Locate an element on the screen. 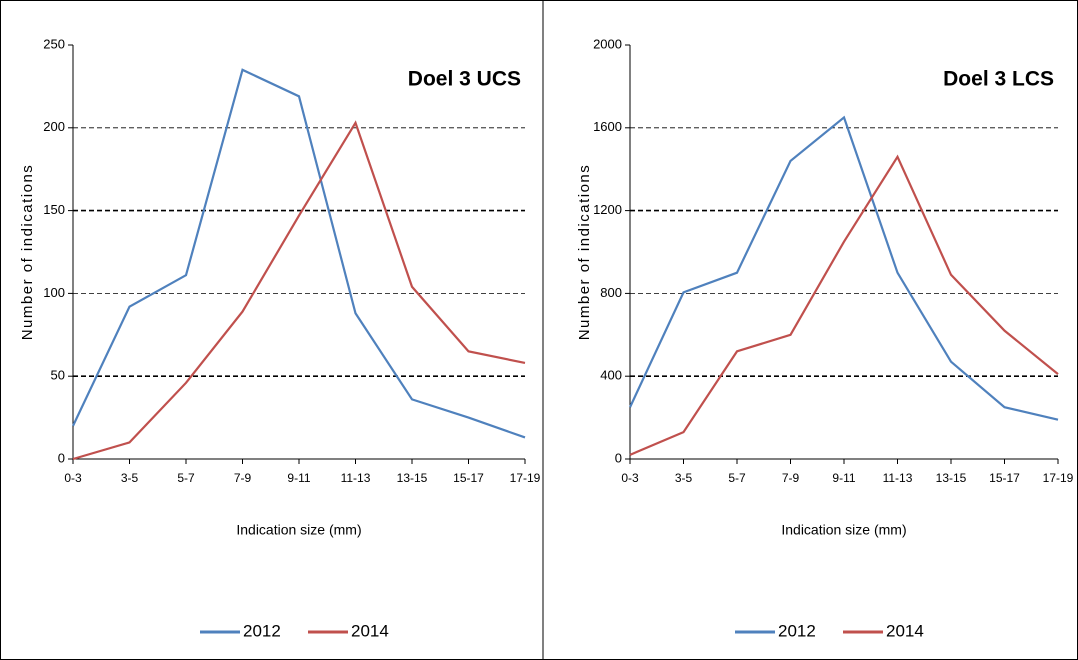 Image resolution: width=1078 pixels, height=660 pixels. y-tick-label: 1600 is located at coordinates (607, 126).